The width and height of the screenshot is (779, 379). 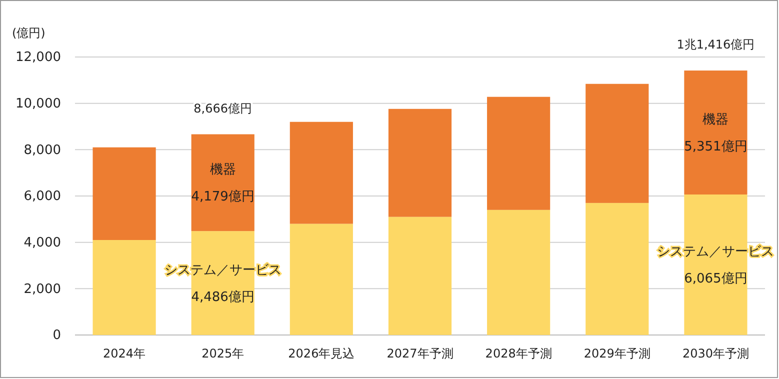 What do you see at coordinates (716, 279) in the screenshot?
I see `data-label: 6,065億円` at bounding box center [716, 279].